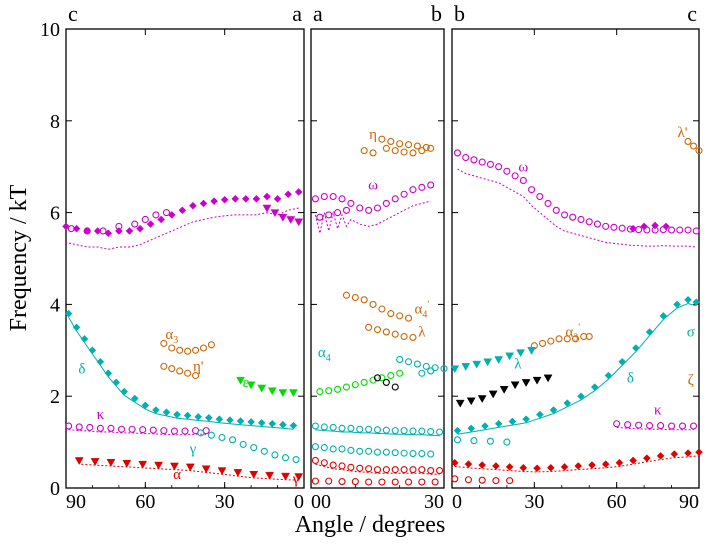  What do you see at coordinates (426, 366) in the screenshot?
I see `data-point-alpha4` at bounding box center [426, 366].